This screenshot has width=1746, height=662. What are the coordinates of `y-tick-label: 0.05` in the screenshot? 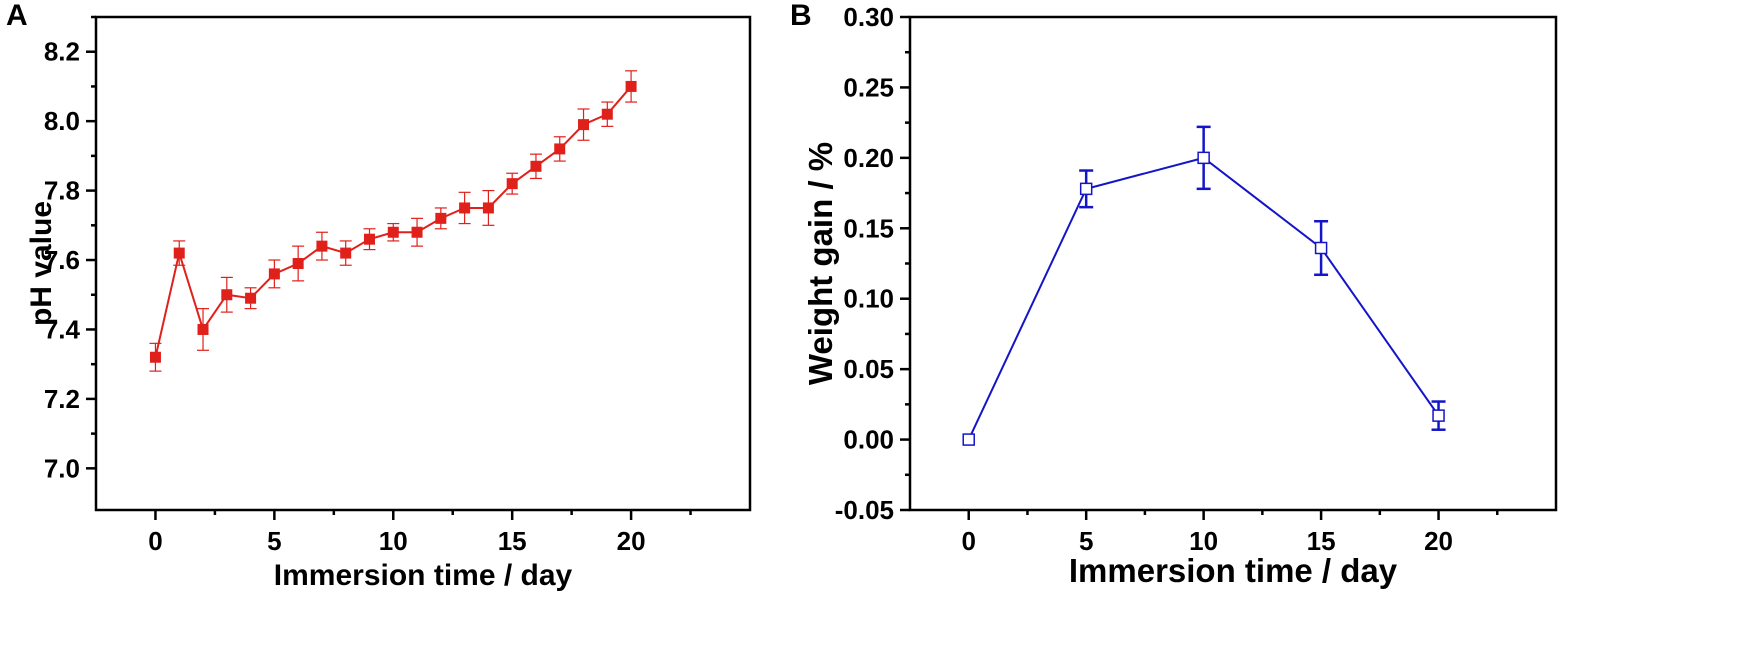 It's located at (868, 369).